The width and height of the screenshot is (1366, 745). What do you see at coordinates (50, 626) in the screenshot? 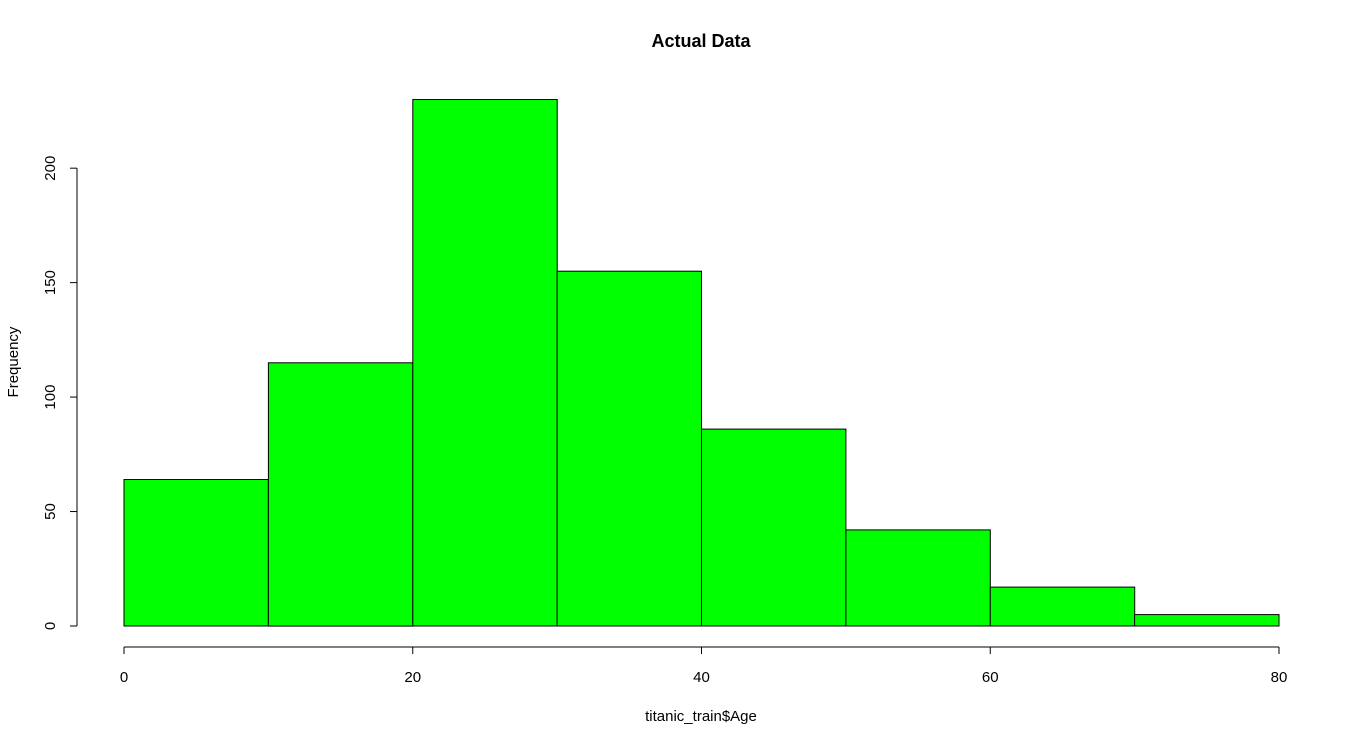
I see `y-tick-label-0: 0` at bounding box center [50, 626].